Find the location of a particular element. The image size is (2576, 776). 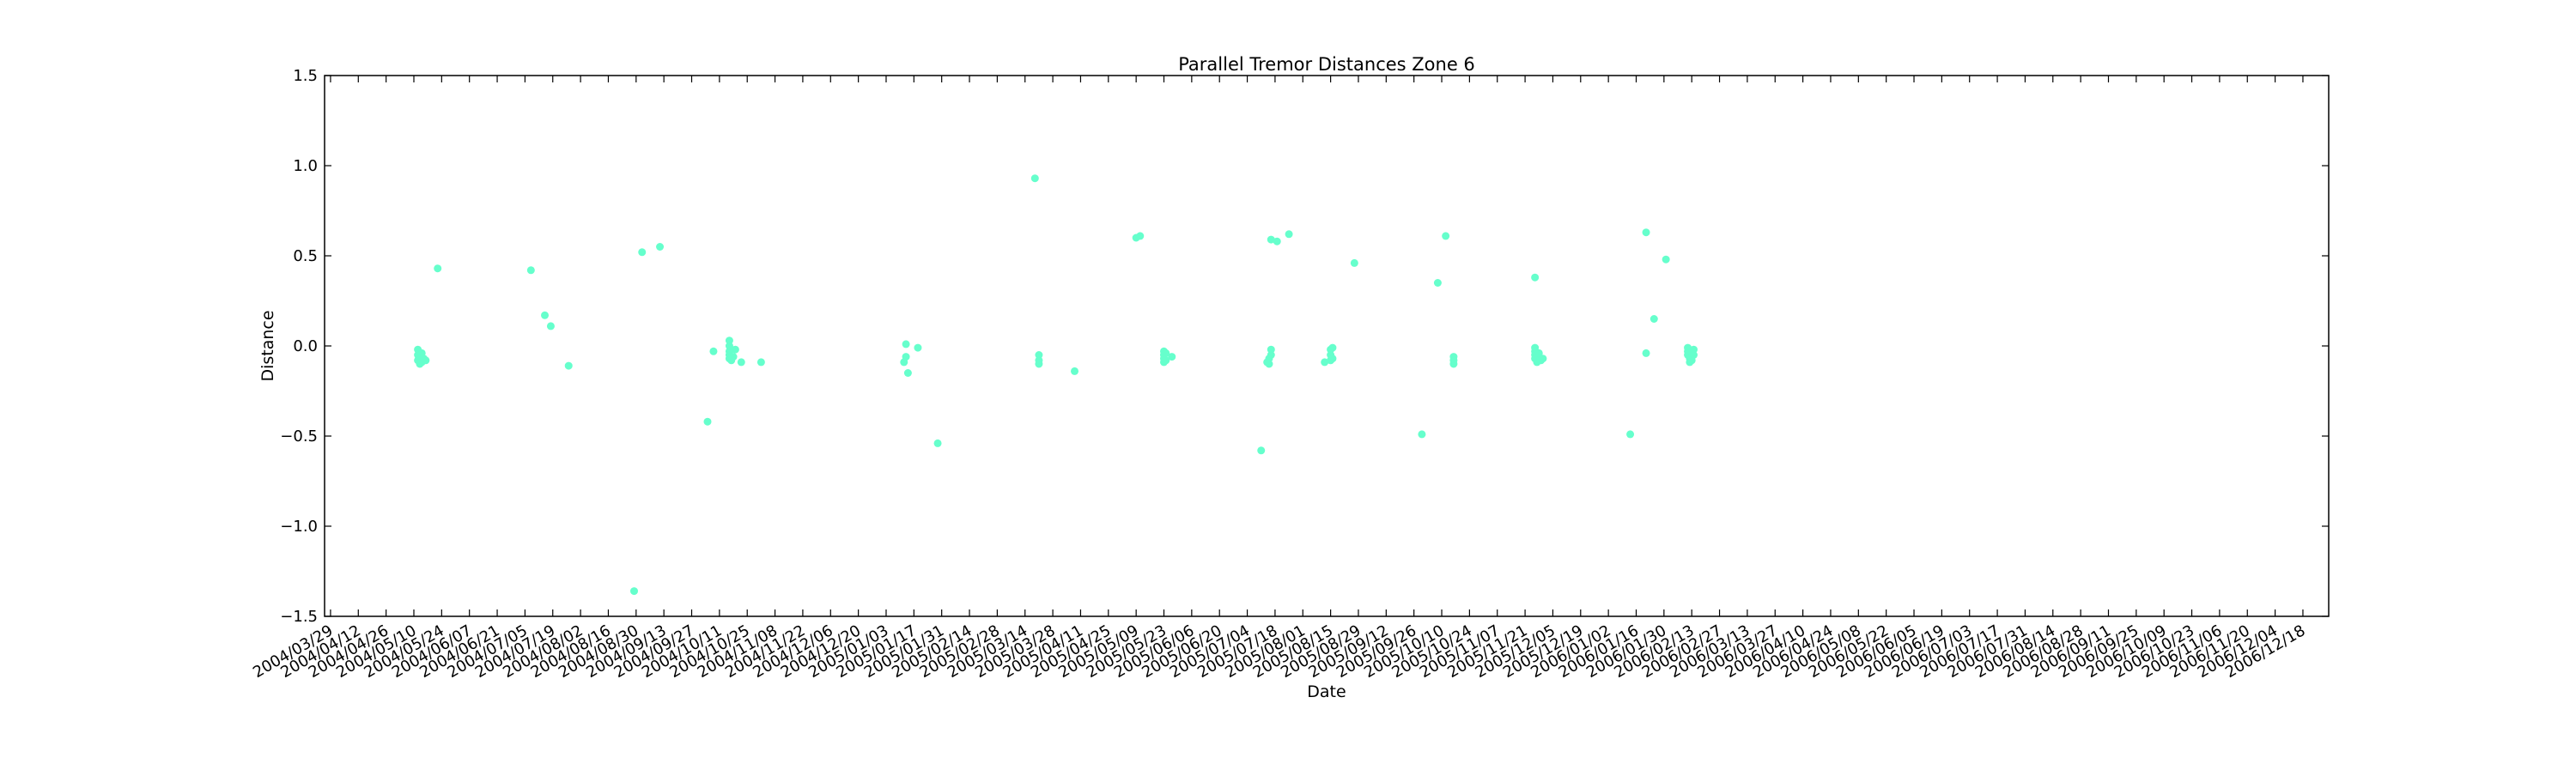

y-tick-label: −0.5 is located at coordinates (299, 437).